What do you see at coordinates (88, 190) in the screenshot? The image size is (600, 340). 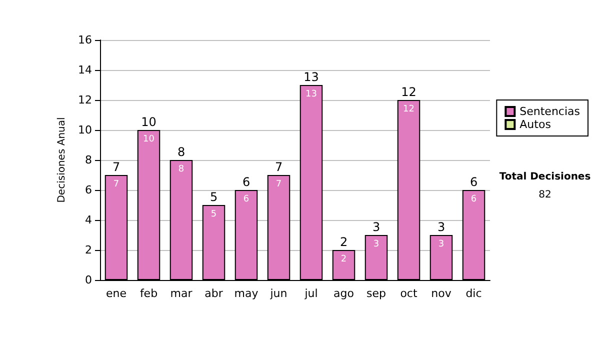 I see `y-tick-label: 6` at bounding box center [88, 190].